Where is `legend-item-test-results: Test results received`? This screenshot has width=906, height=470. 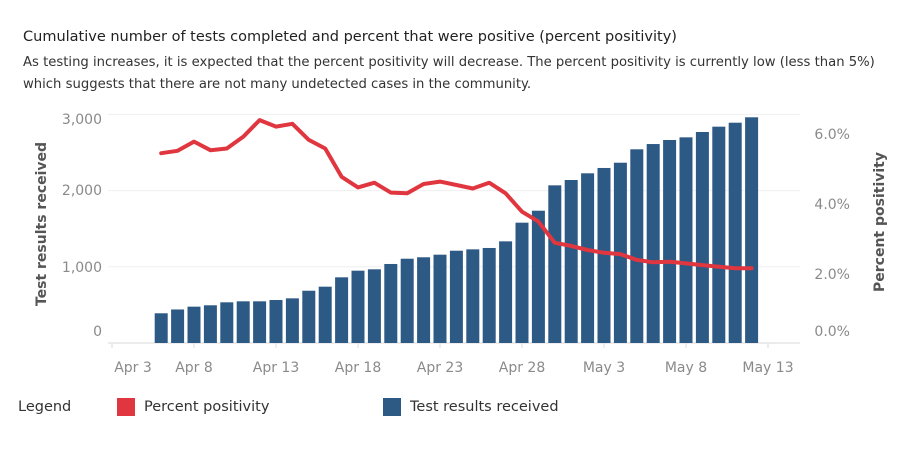 legend-item-test-results: Test results received is located at coordinates (471, 407).